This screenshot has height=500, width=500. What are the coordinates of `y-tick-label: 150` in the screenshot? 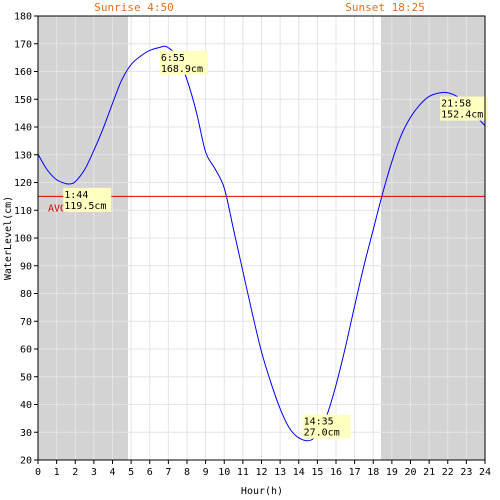 It's located at (23, 100).